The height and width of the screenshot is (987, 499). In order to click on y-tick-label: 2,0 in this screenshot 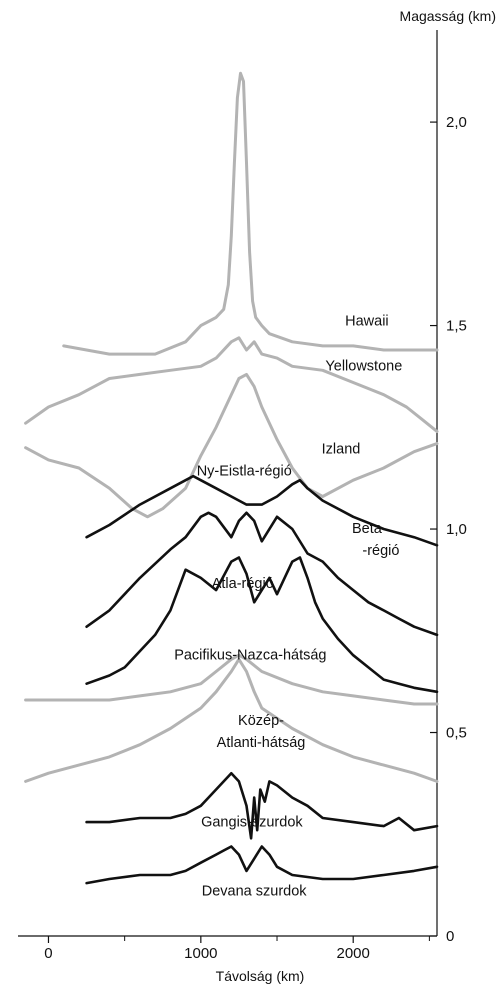, I will do `click(456, 122)`.